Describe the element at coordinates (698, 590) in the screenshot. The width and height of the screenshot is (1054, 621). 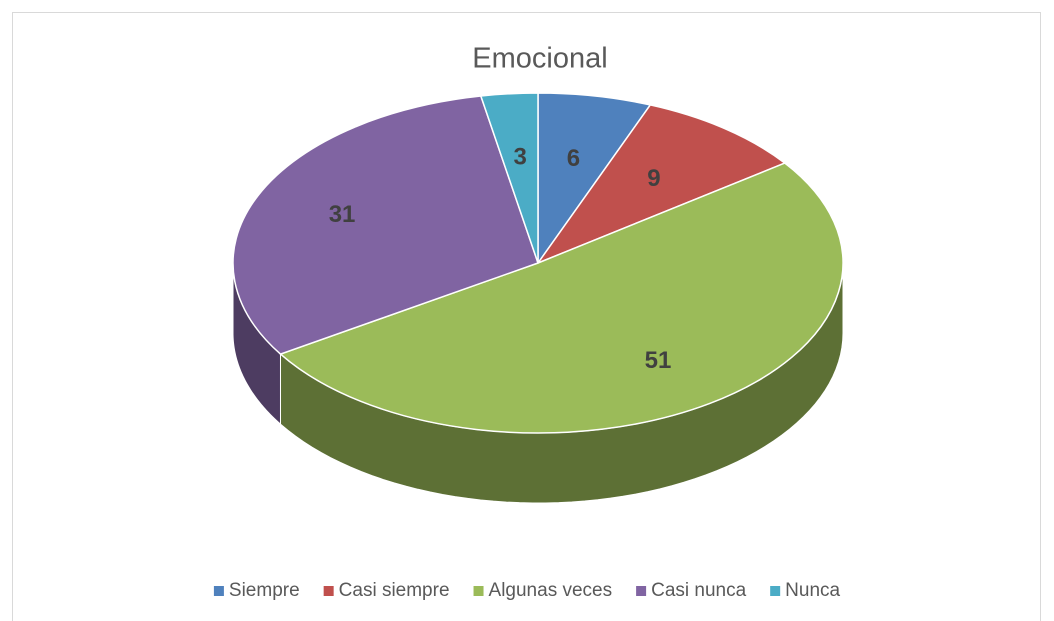
I see `legend-label: Casi nunca` at that location.